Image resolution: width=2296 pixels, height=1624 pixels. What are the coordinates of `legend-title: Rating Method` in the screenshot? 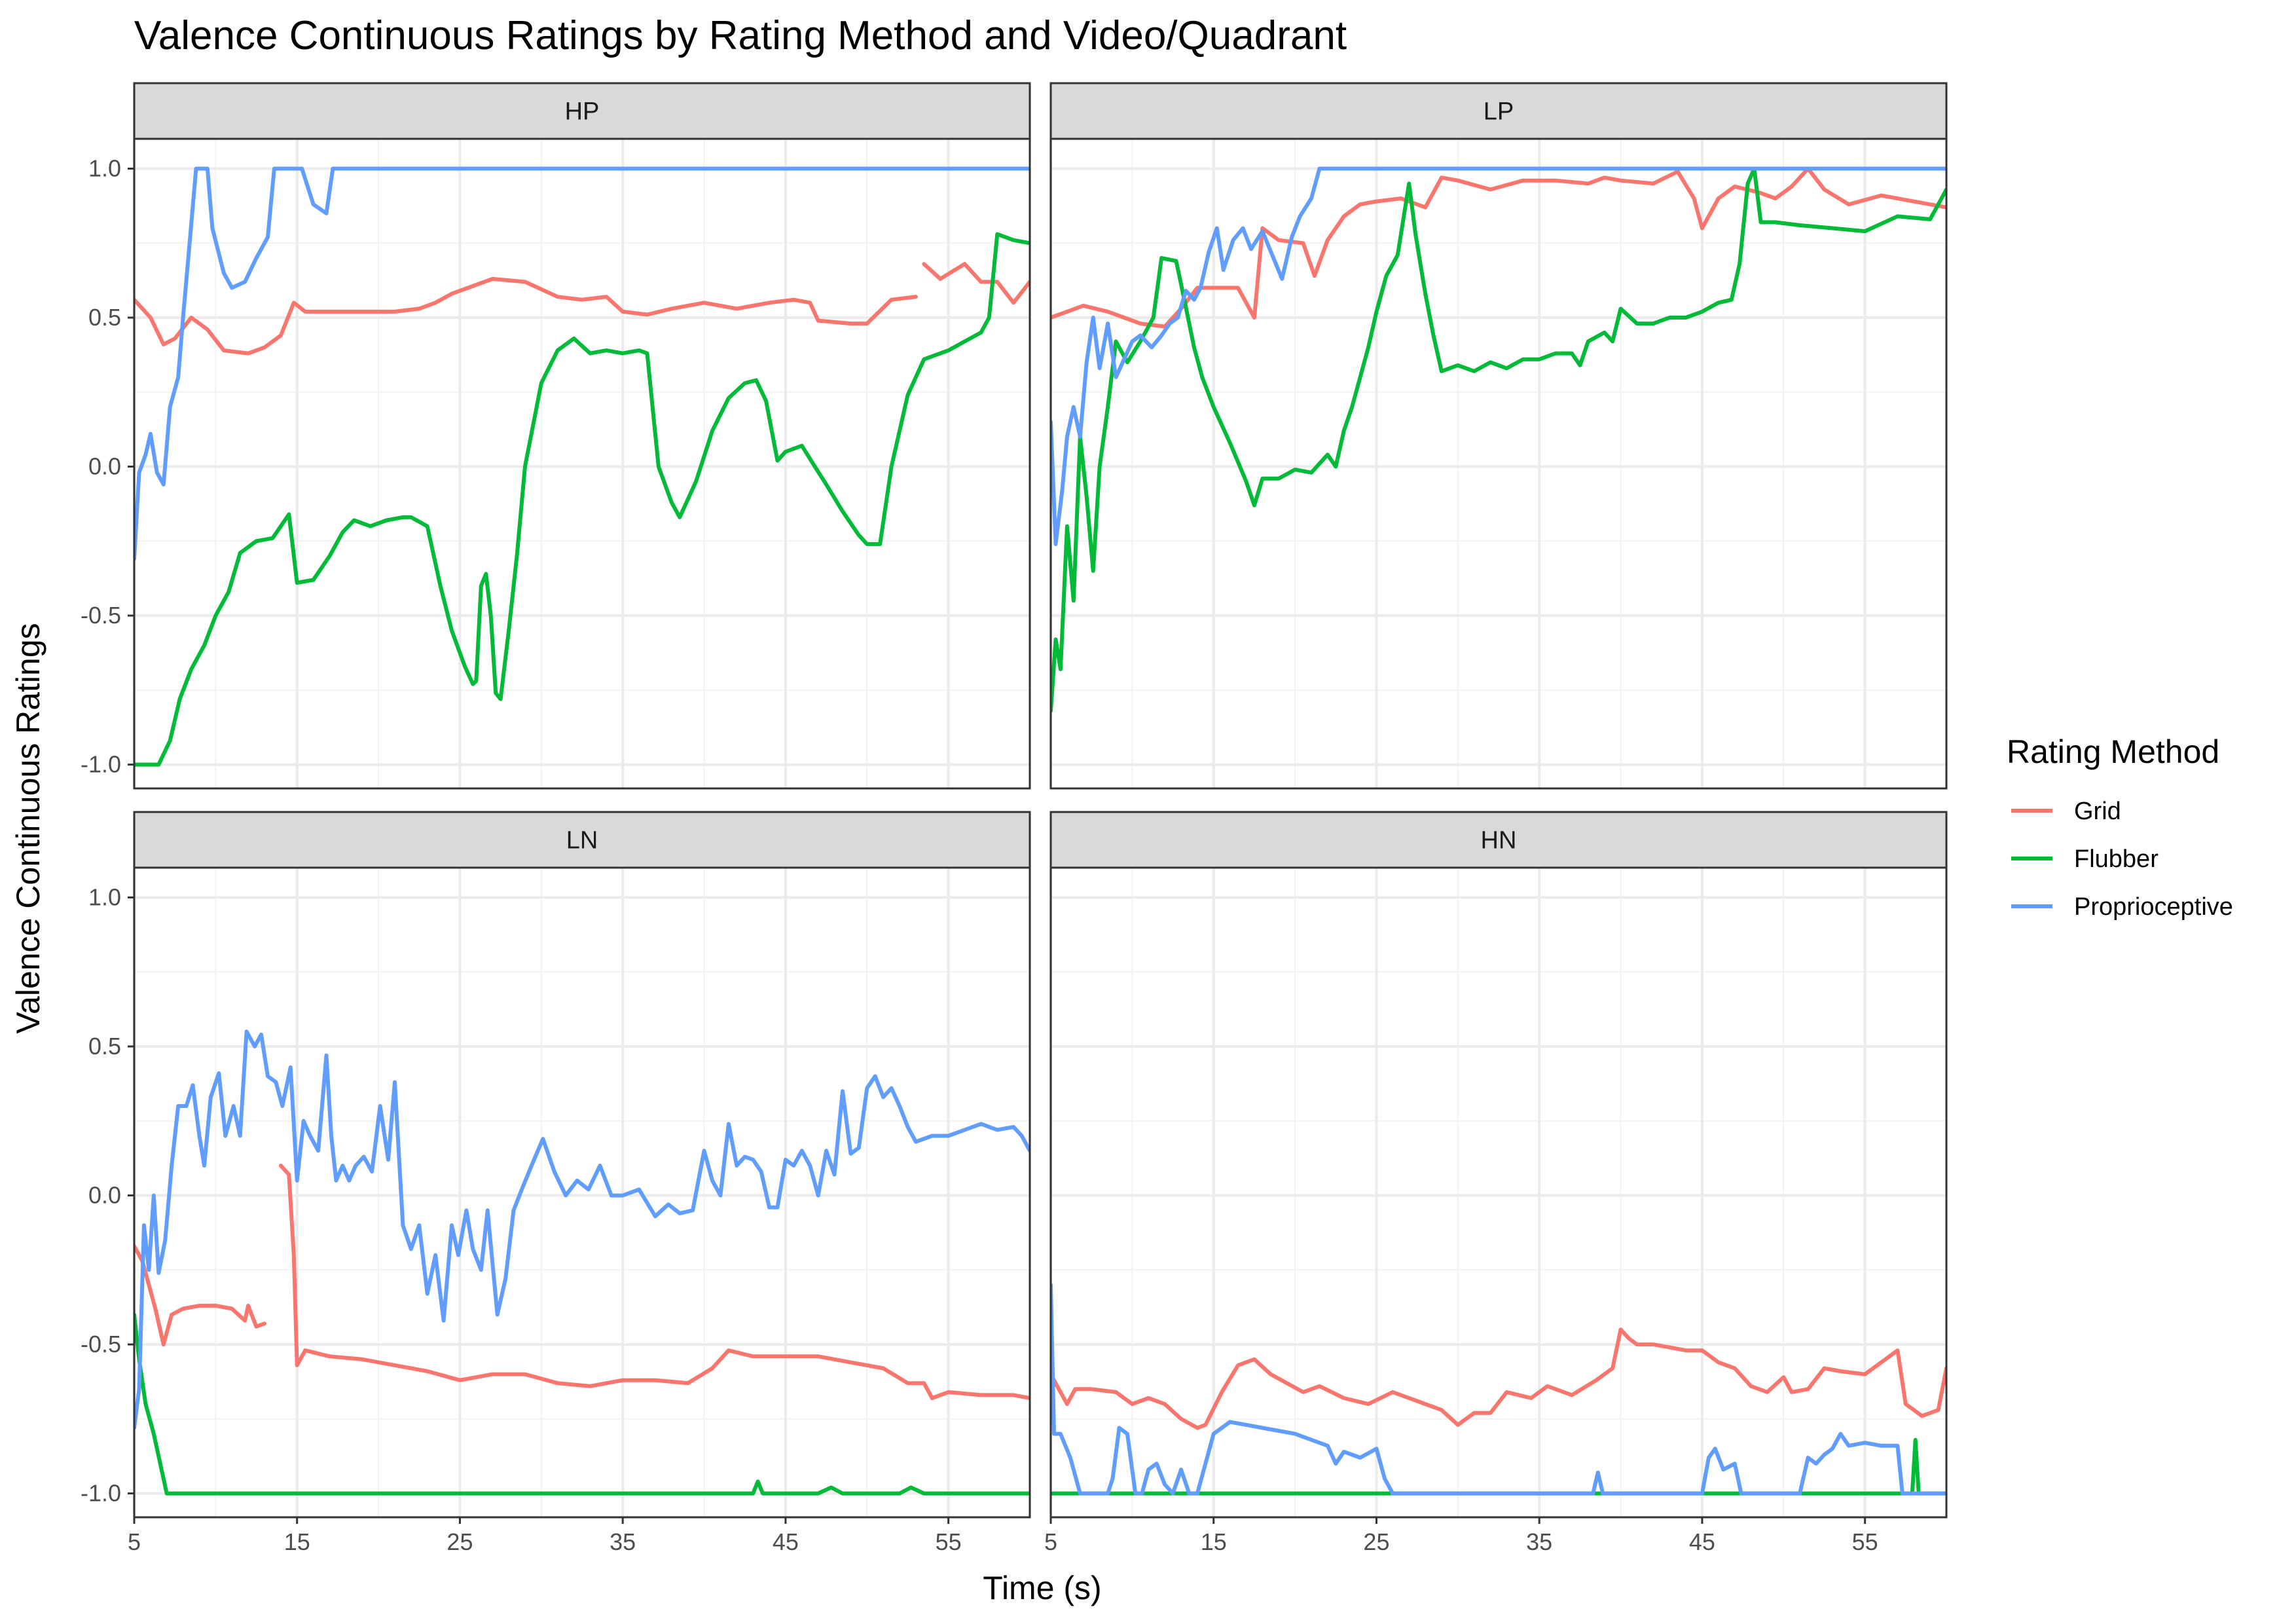 It's located at (2113, 751).